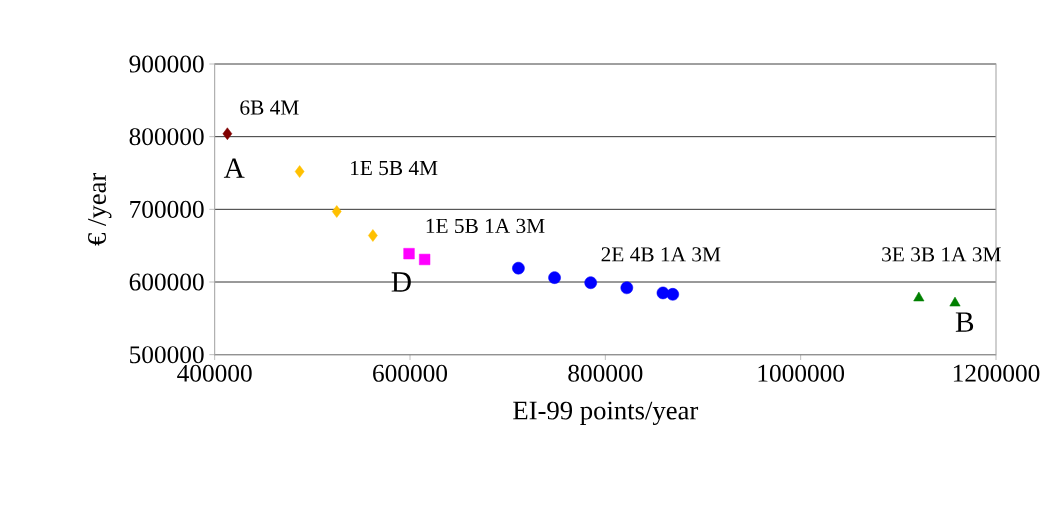 The height and width of the screenshot is (512, 1056). What do you see at coordinates (661, 254) in the screenshot?
I see `annotation: 2E 4B 1A 3M` at bounding box center [661, 254].